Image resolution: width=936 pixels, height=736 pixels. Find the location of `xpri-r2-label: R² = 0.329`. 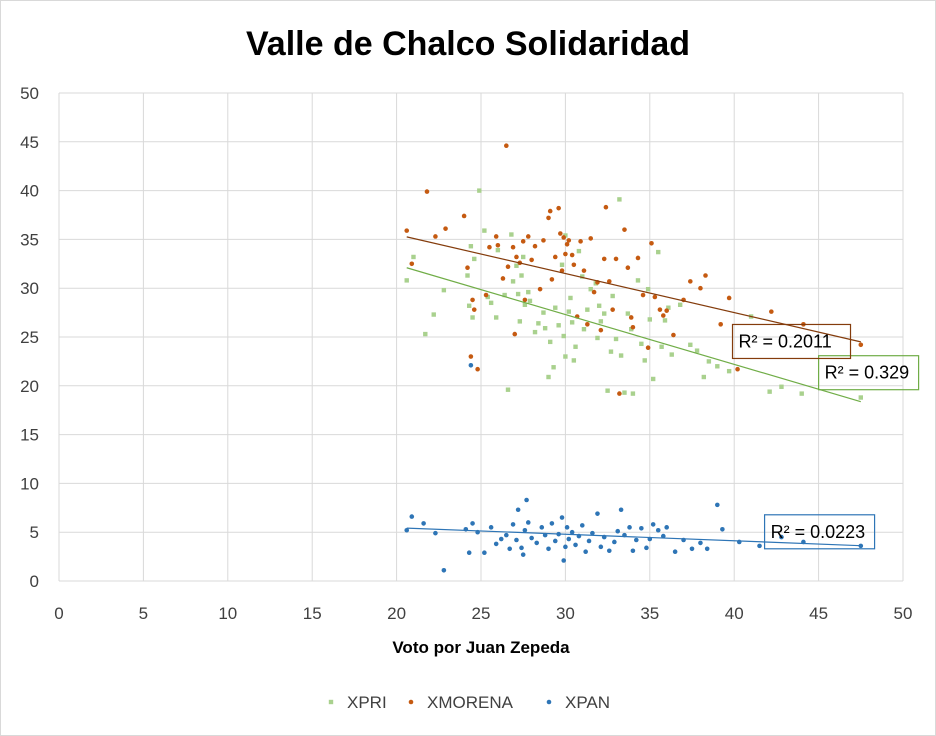

xpri-r2-label: R² = 0.329 is located at coordinates (867, 373).